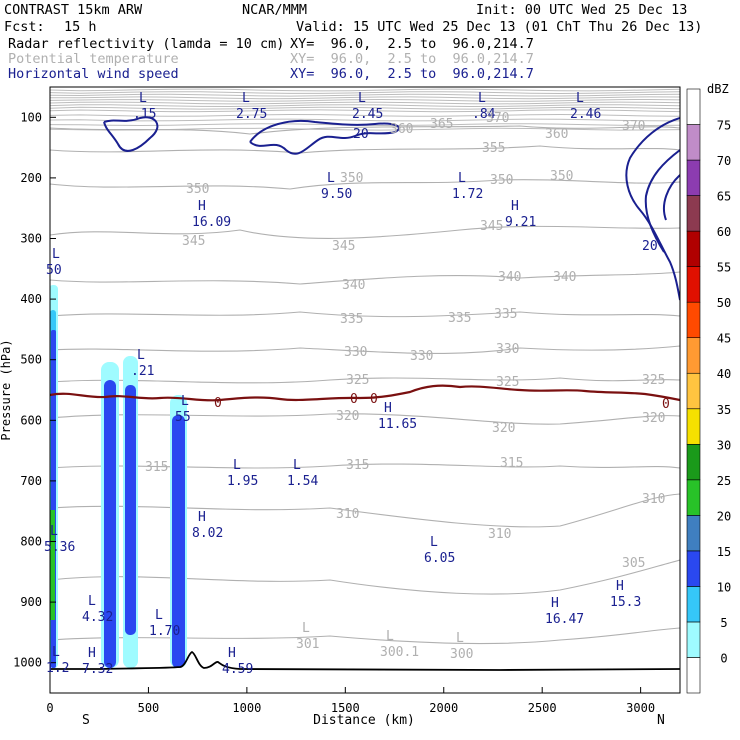  What do you see at coordinates (31, 360) in the screenshot?
I see `y-tick-label-4: 500` at bounding box center [31, 360].